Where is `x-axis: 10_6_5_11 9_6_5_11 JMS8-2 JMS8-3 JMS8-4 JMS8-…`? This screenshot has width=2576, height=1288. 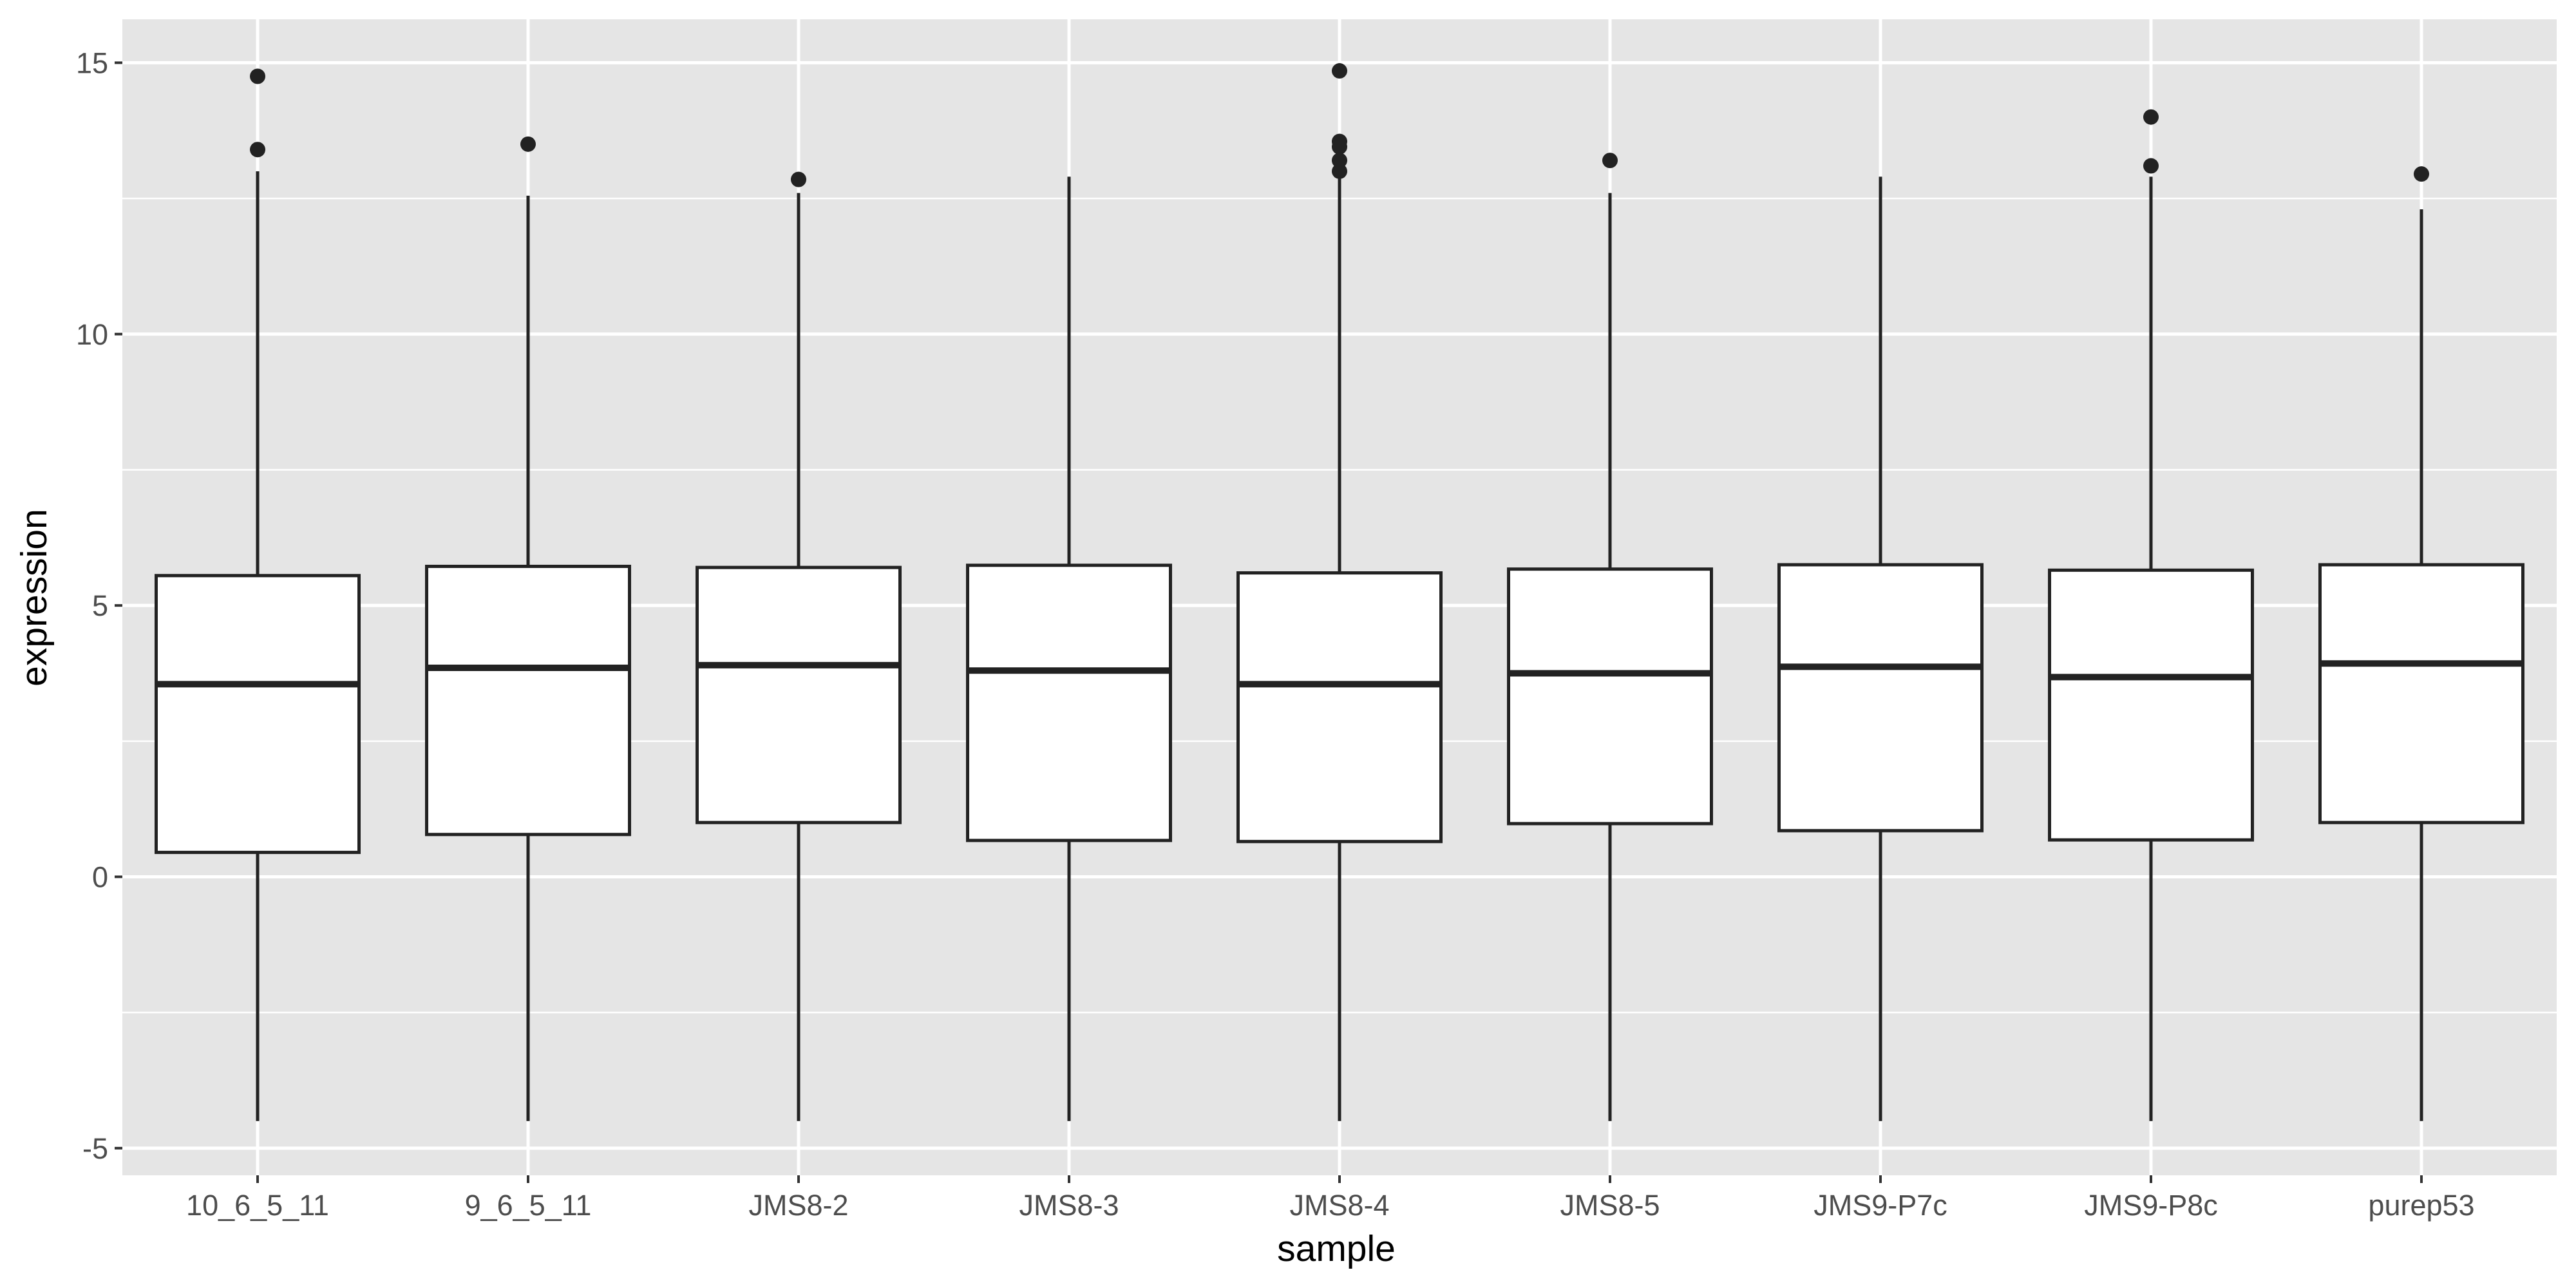
x-axis: 10_6_5_11 9_6_5_11 JMS8-2 JMS8-3 JMS8-4 JMS8-… is located at coordinates (1331, 1198).